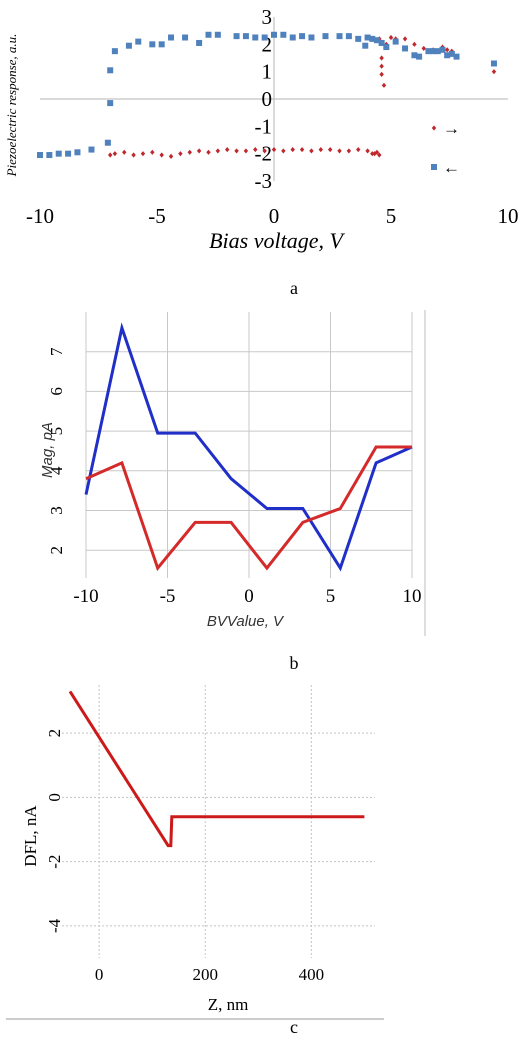 This screenshot has height=1043, width=520. I want to click on chart-c-marks, so click(216, 769).